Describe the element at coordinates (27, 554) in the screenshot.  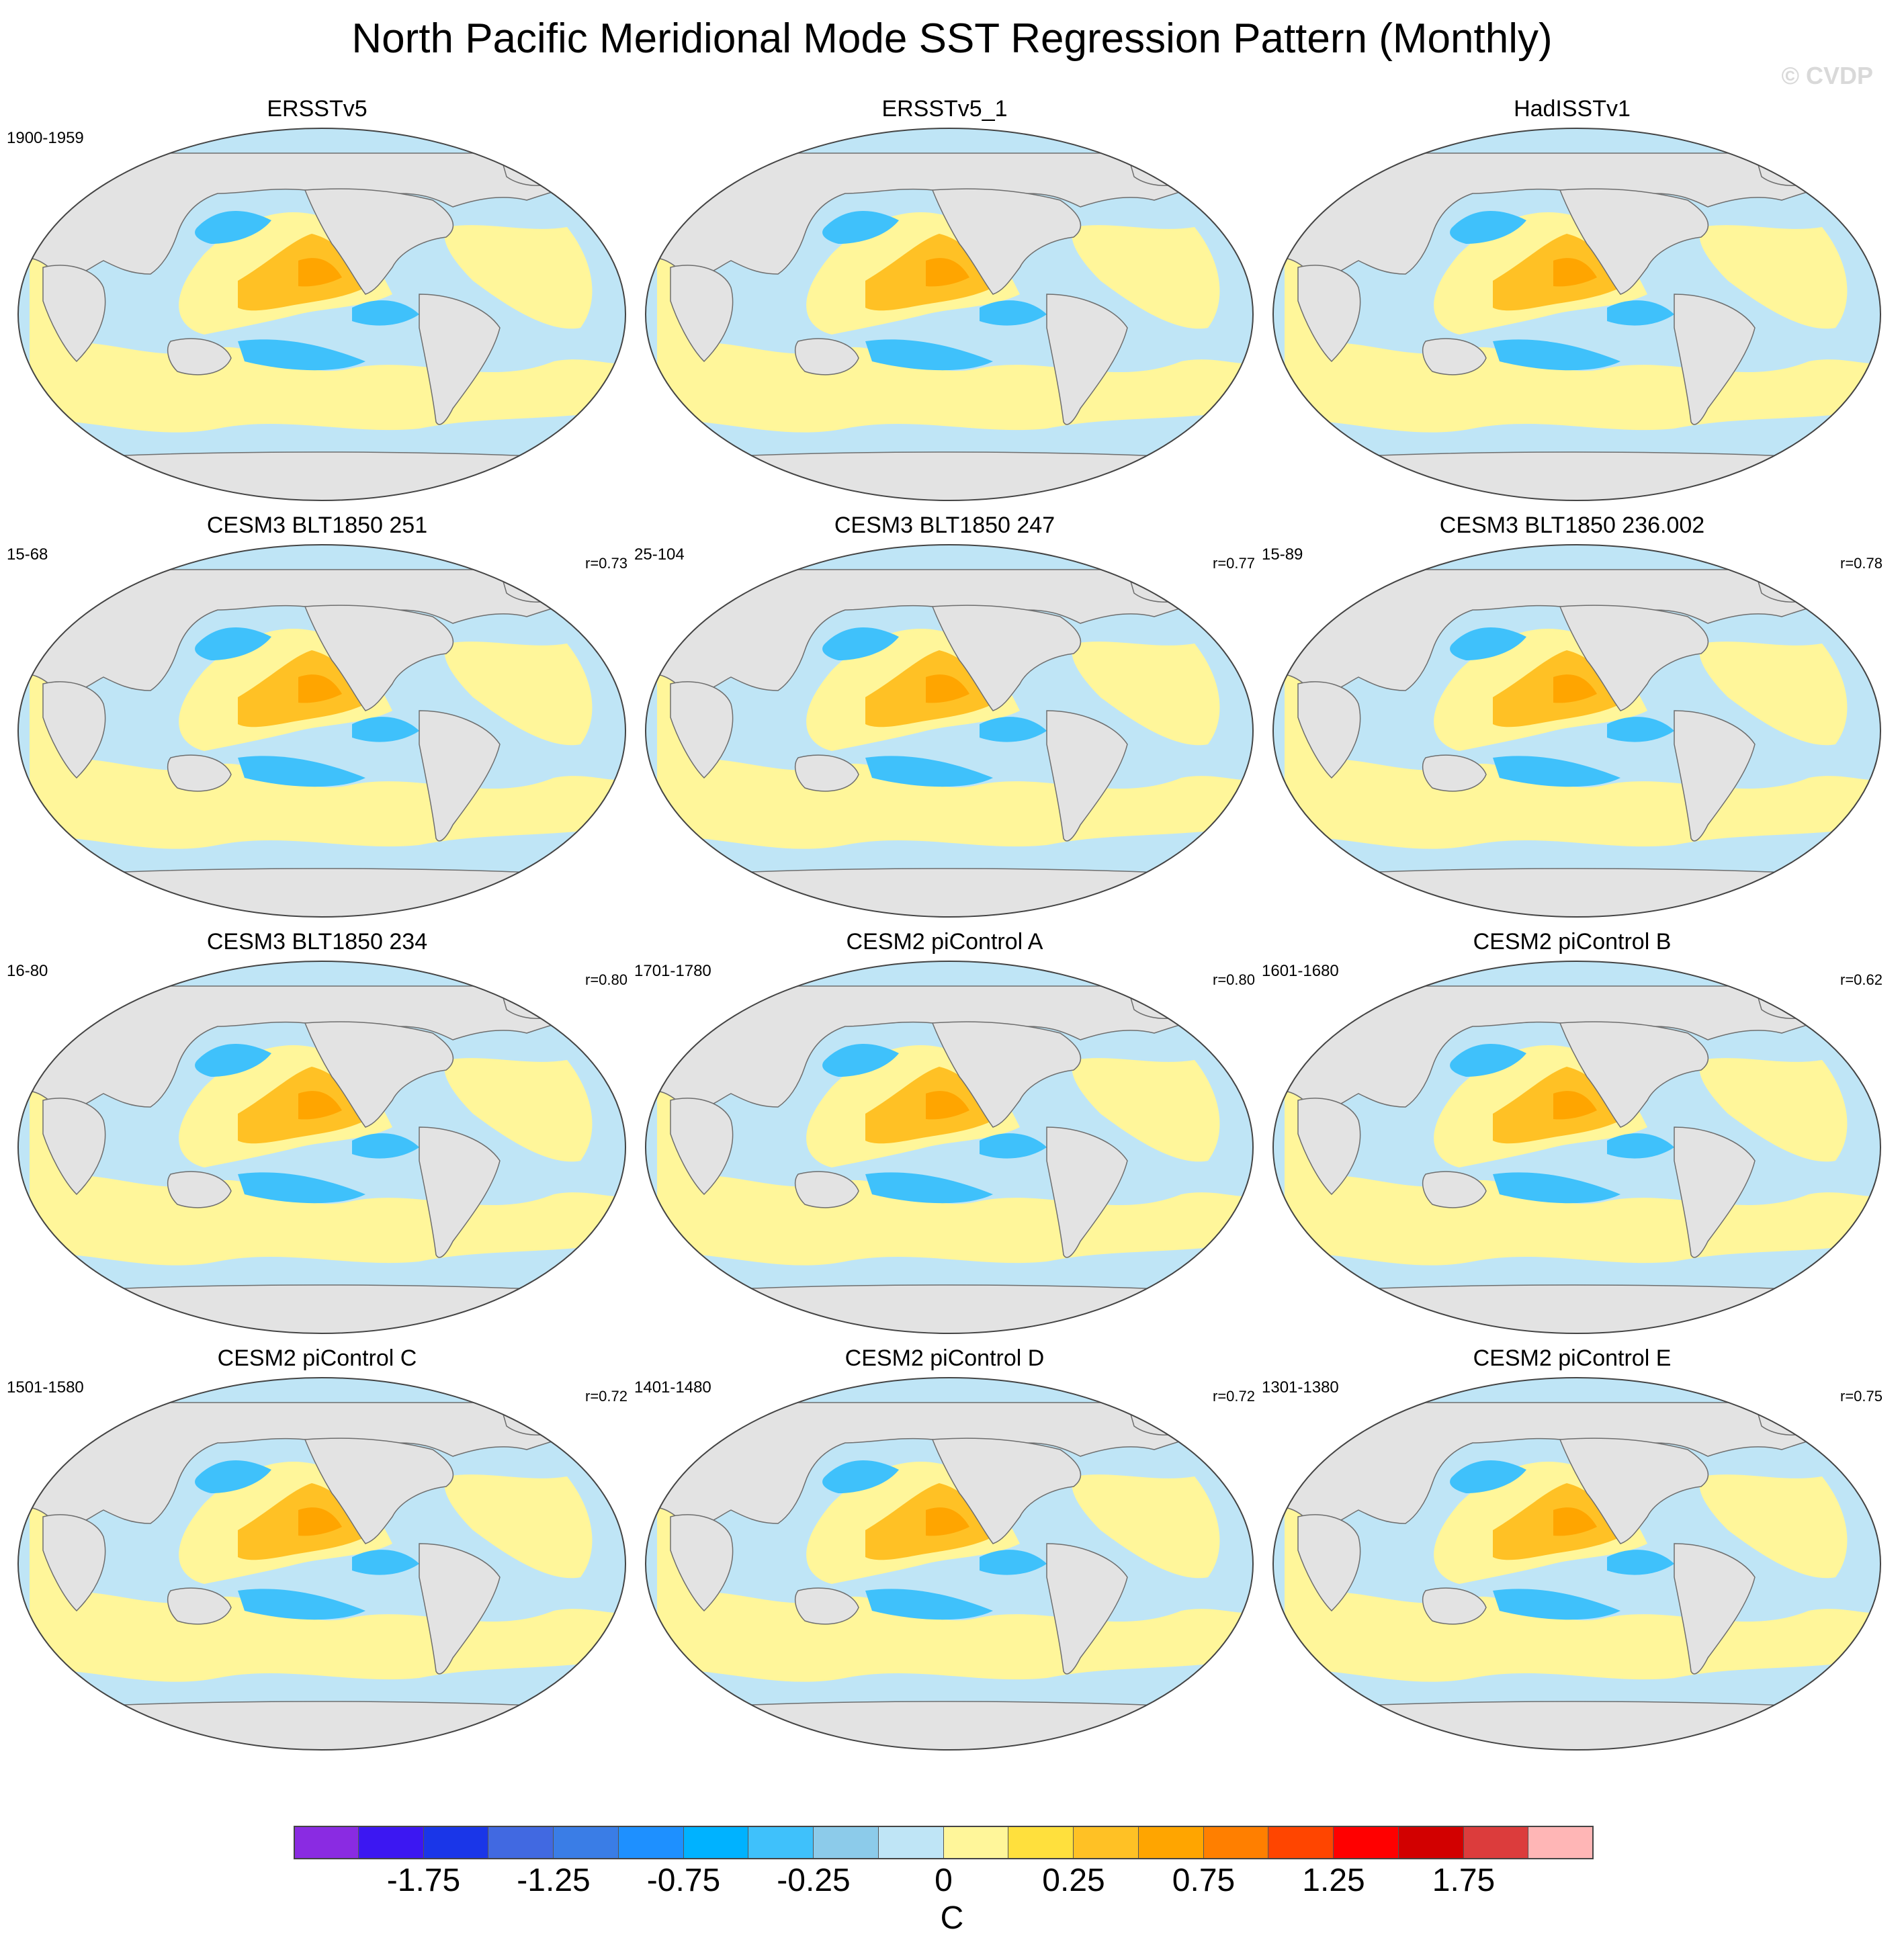
I see `period-label: 15-68` at that location.